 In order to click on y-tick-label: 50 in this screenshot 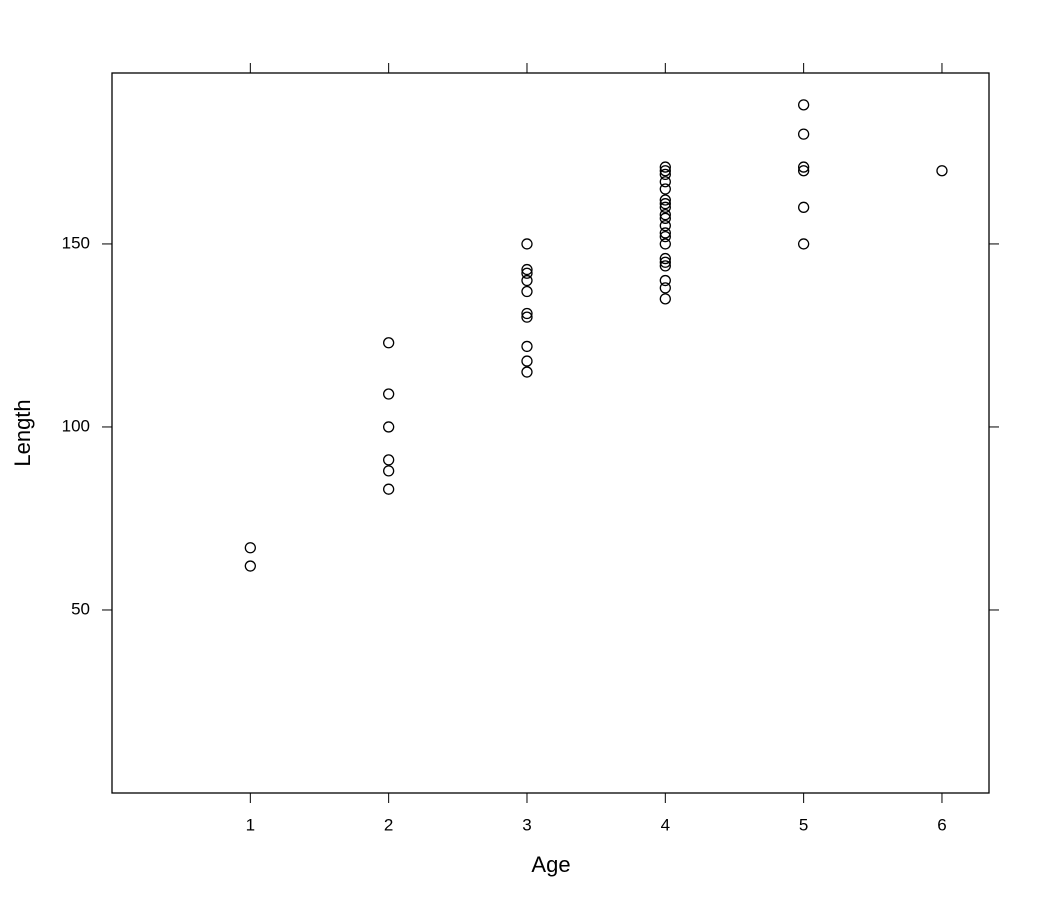, I will do `click(80, 608)`.